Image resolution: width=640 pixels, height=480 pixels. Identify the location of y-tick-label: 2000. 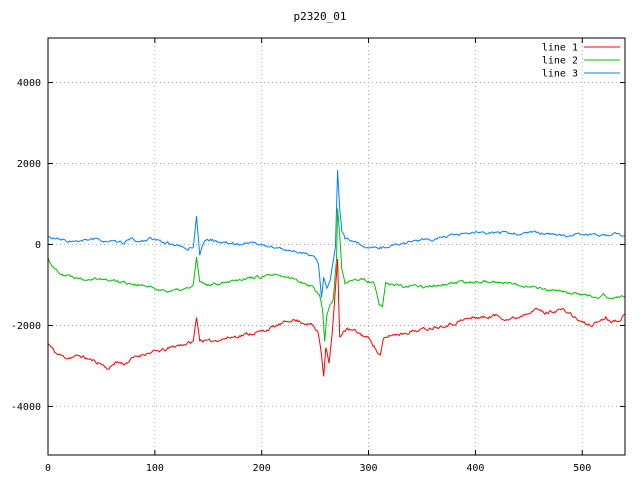
(29, 164).